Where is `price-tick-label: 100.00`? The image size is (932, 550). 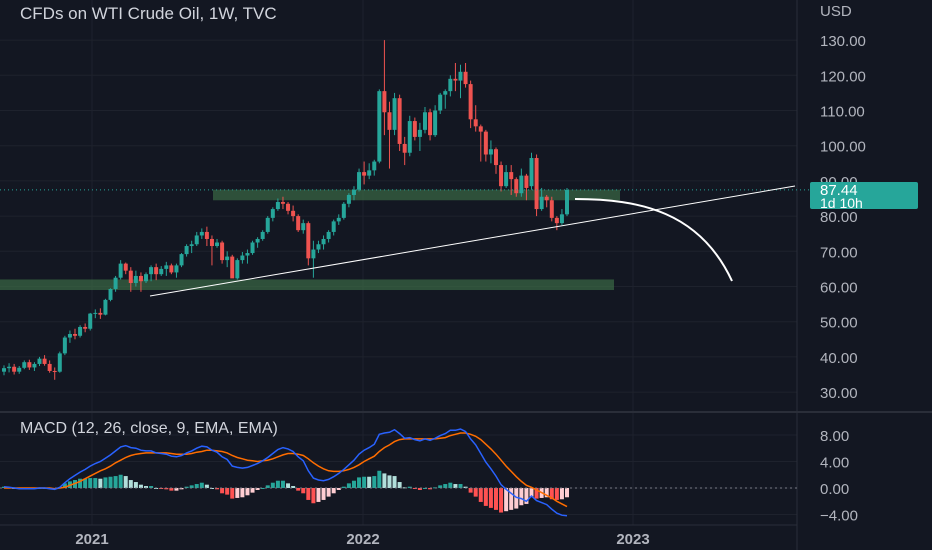 price-tick-label: 100.00 is located at coordinates (843, 147).